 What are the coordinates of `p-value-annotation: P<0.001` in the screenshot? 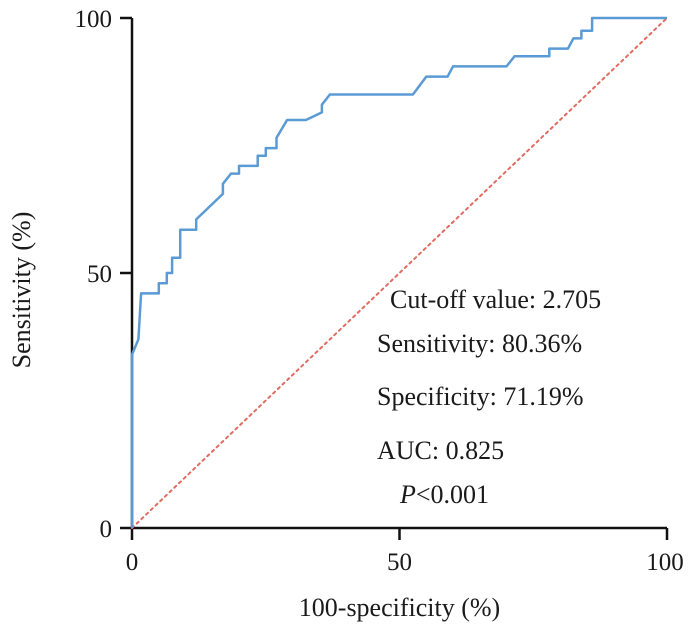 It's located at (444, 494).